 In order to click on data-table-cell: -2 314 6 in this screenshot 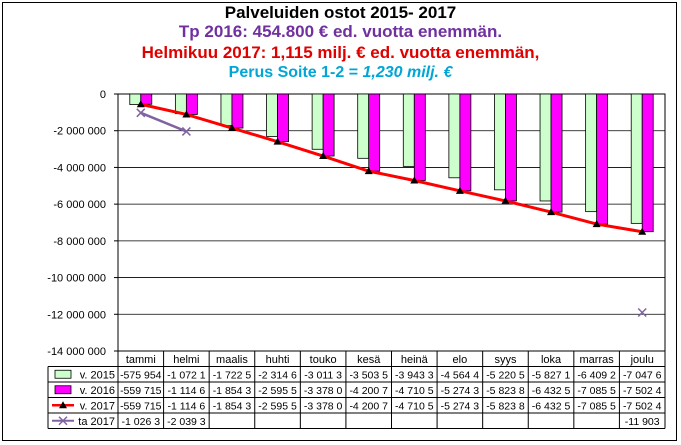, I will do `click(277, 375)`.